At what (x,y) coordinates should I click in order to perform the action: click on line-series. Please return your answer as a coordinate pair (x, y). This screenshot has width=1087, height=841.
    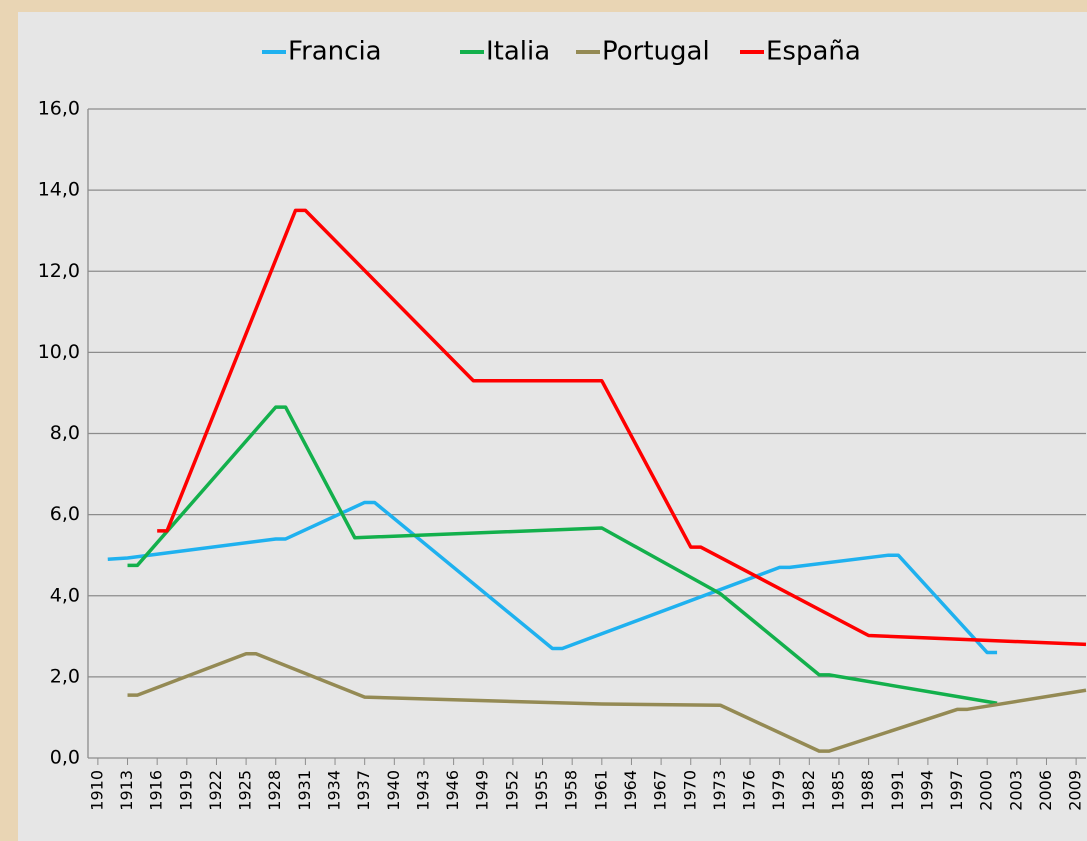
    Looking at the image, I should click on (607, 702).